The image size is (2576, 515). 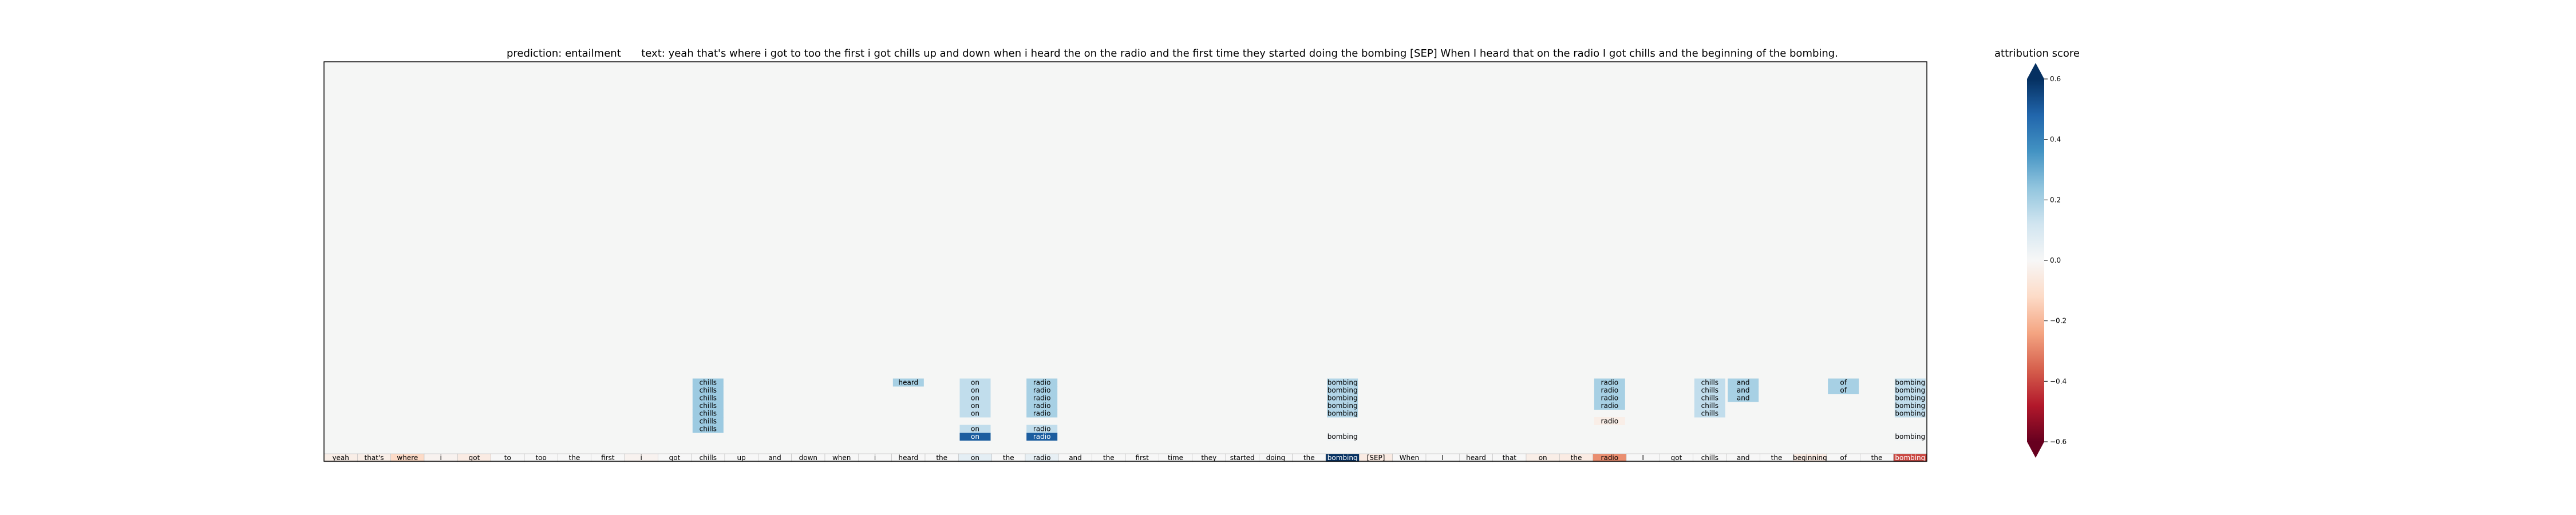 I want to click on token-label: chills, so click(x=1709, y=458).